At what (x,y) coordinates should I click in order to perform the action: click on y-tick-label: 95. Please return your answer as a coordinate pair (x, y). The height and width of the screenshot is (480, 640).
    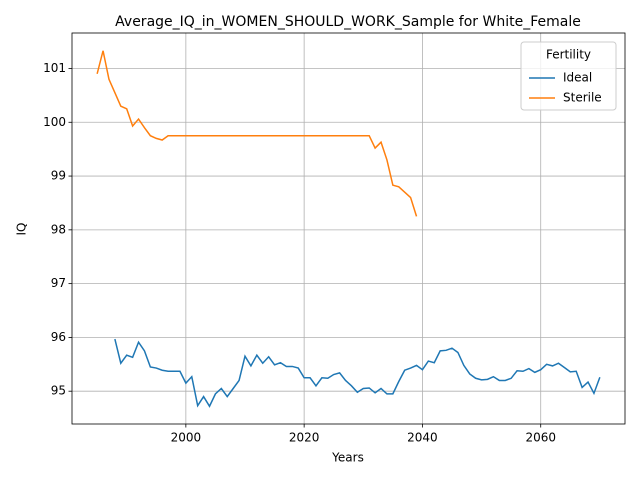
    Looking at the image, I should click on (58, 391).